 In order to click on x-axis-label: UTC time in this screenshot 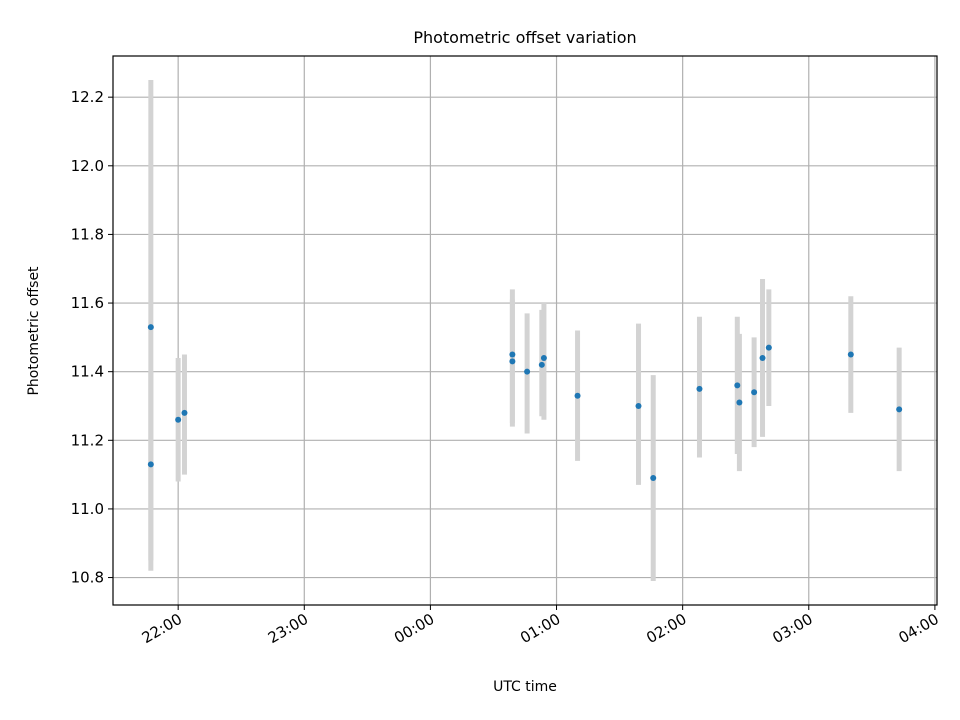, I will do `click(525, 687)`.